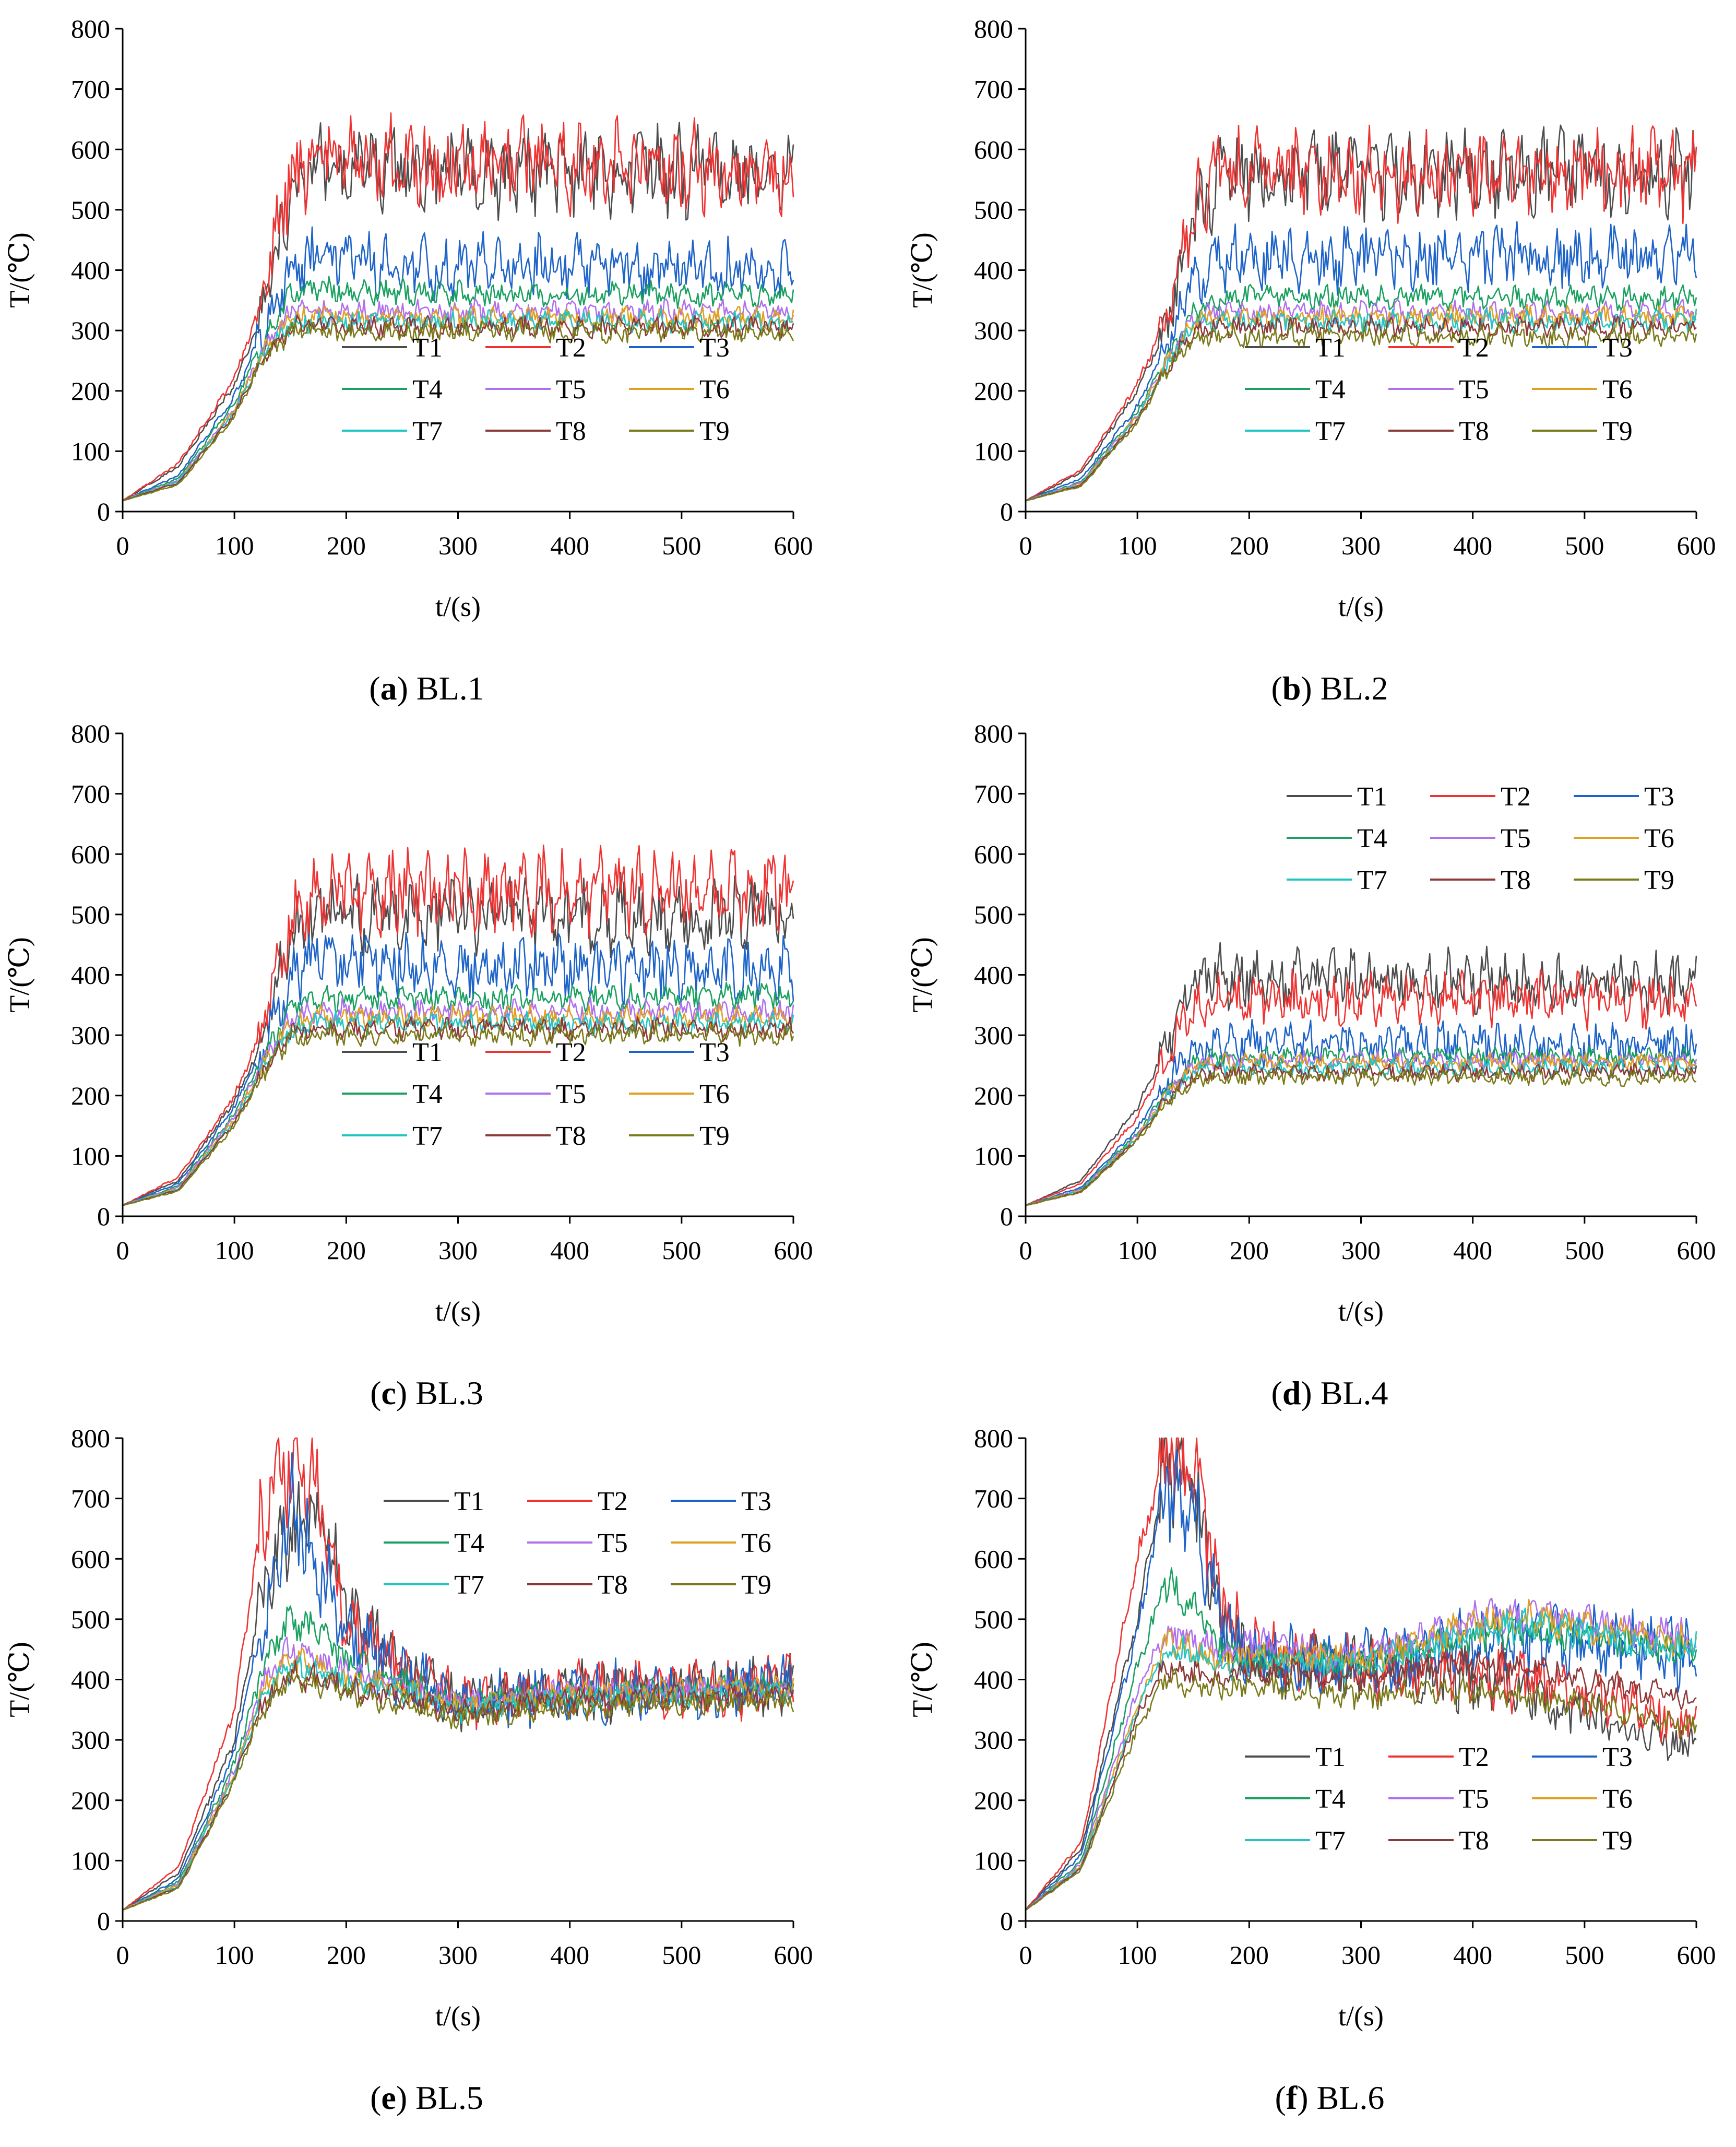 The height and width of the screenshot is (2147, 1736). What do you see at coordinates (1329, 1393) in the screenshot?
I see `panel-caption: (d) BL.4` at bounding box center [1329, 1393].